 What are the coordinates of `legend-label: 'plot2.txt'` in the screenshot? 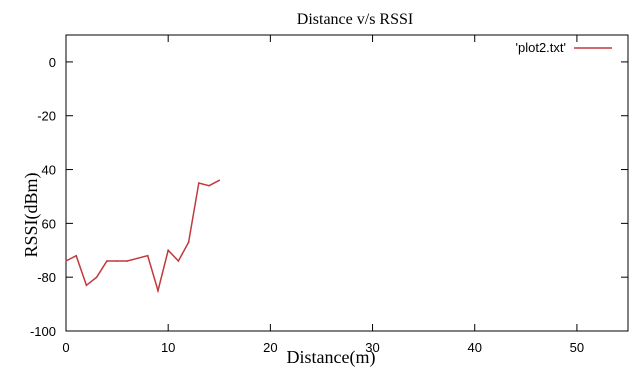 It's located at (541, 47).